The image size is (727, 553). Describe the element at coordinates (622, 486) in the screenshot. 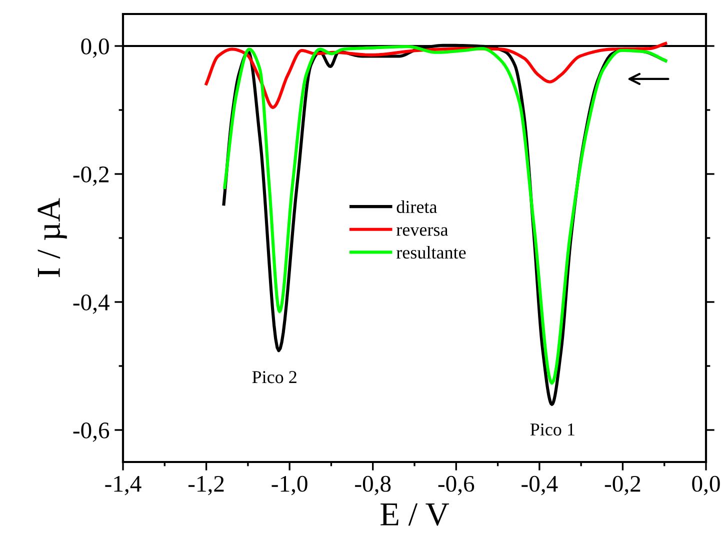

I see `x-tick-label: -0,2` at that location.